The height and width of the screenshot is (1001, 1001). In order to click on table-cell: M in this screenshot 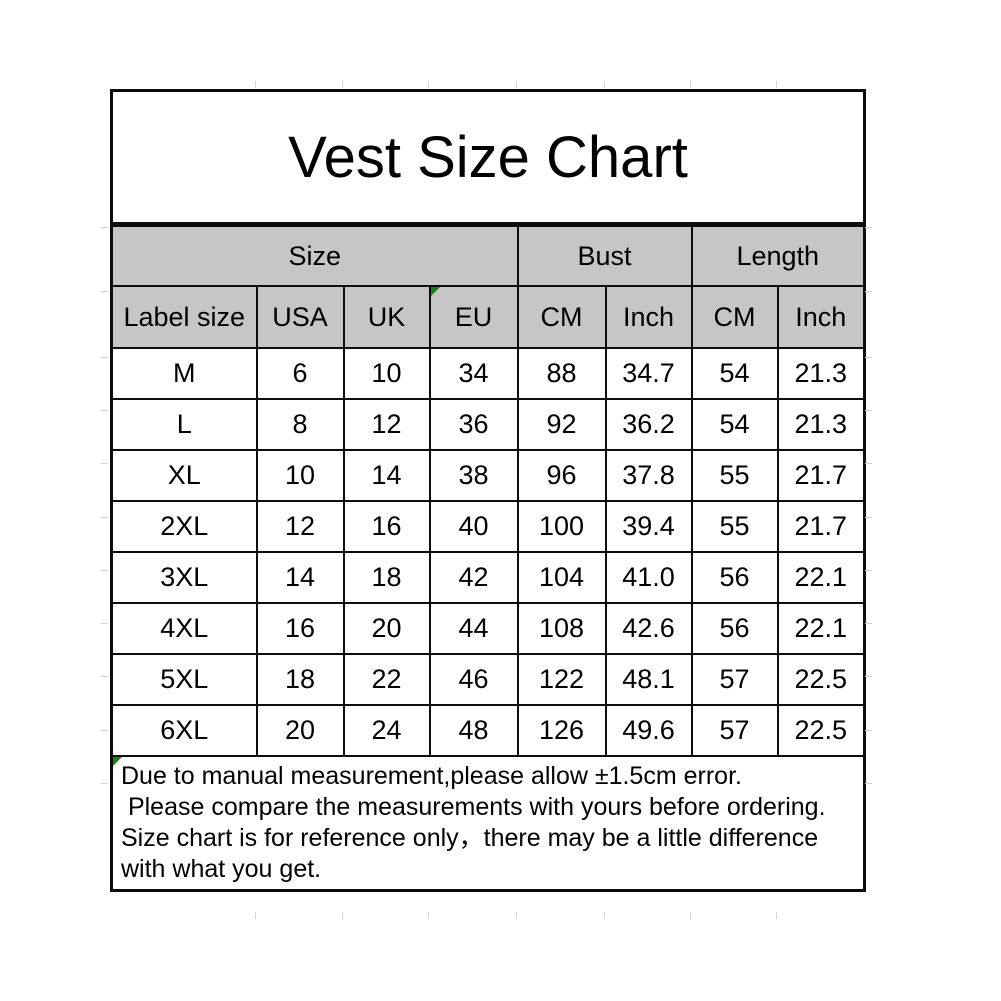, I will do `click(184, 373)`.